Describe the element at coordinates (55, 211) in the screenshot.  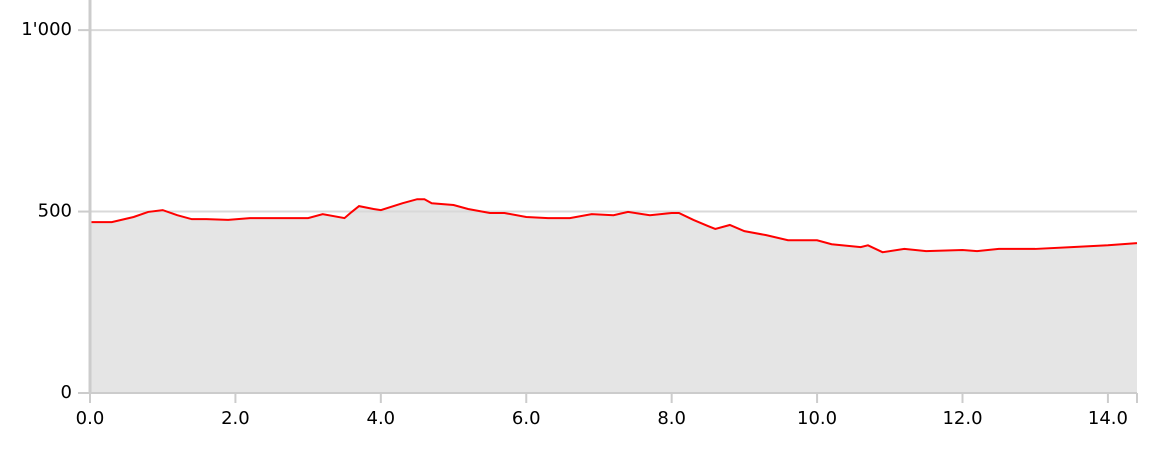
I see `y-tick-label: 500` at that location.